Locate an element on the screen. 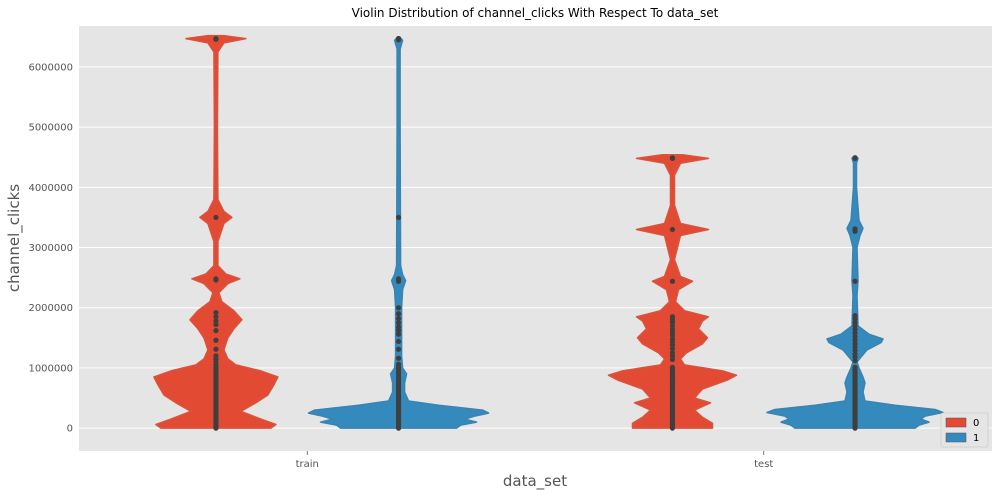  violin-0-train is located at coordinates (216, 231).